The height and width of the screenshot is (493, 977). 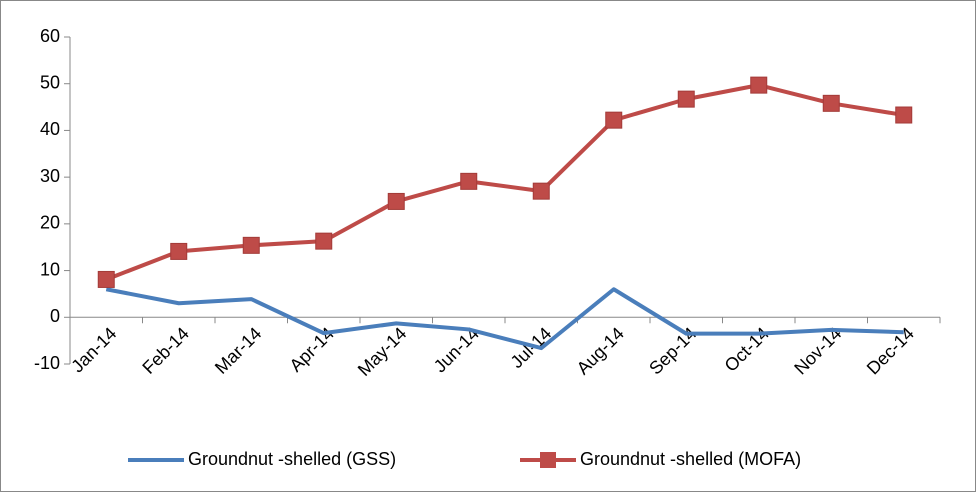 I want to click on y-tick-label: -10, so click(x=47, y=363).